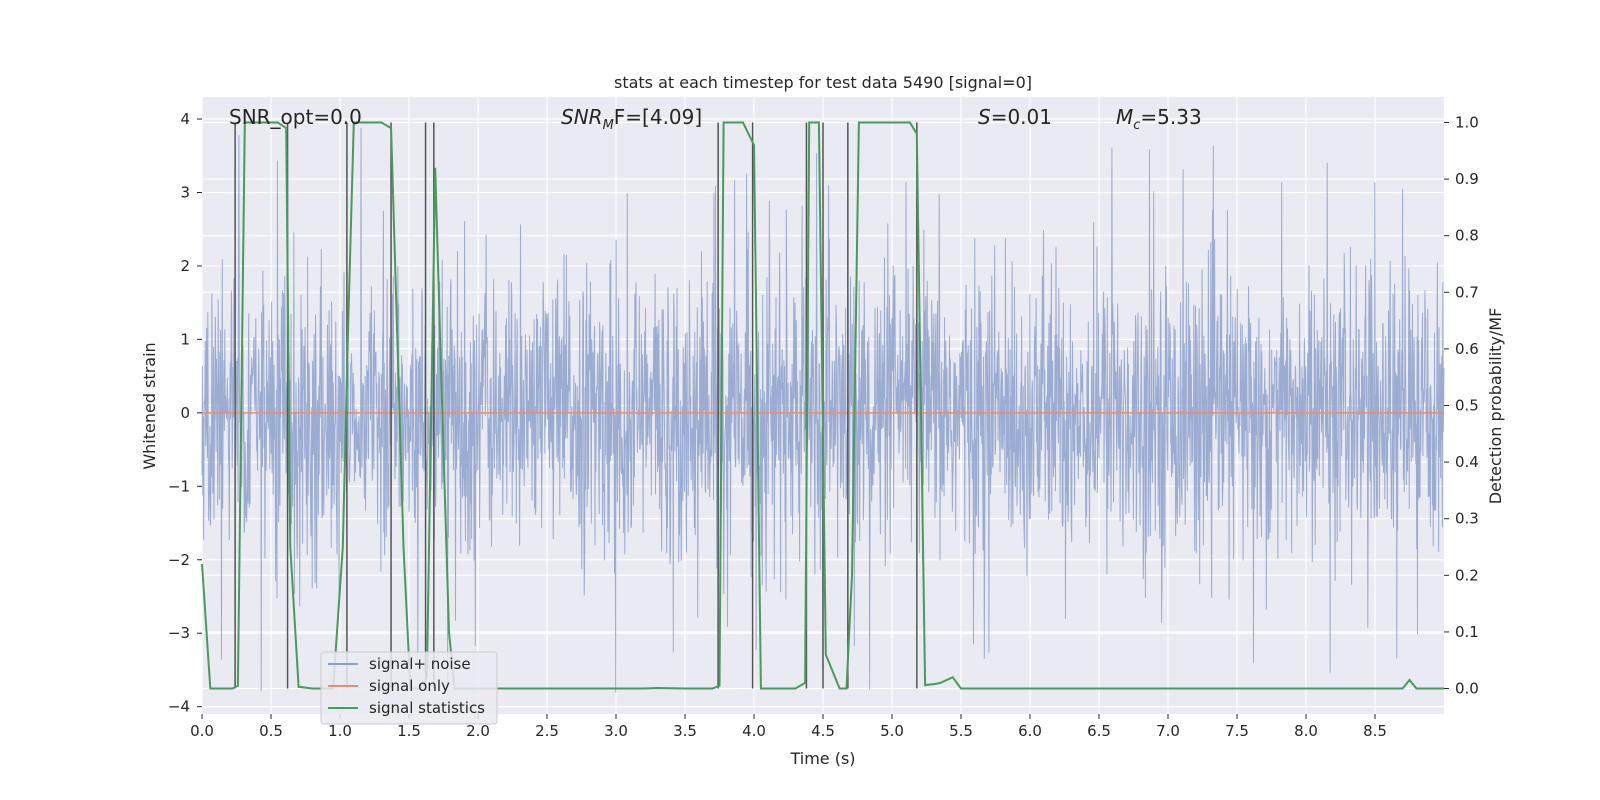  Describe the element at coordinates (1467, 575) in the screenshot. I see `y2-tick-label-2: 0.2` at that location.